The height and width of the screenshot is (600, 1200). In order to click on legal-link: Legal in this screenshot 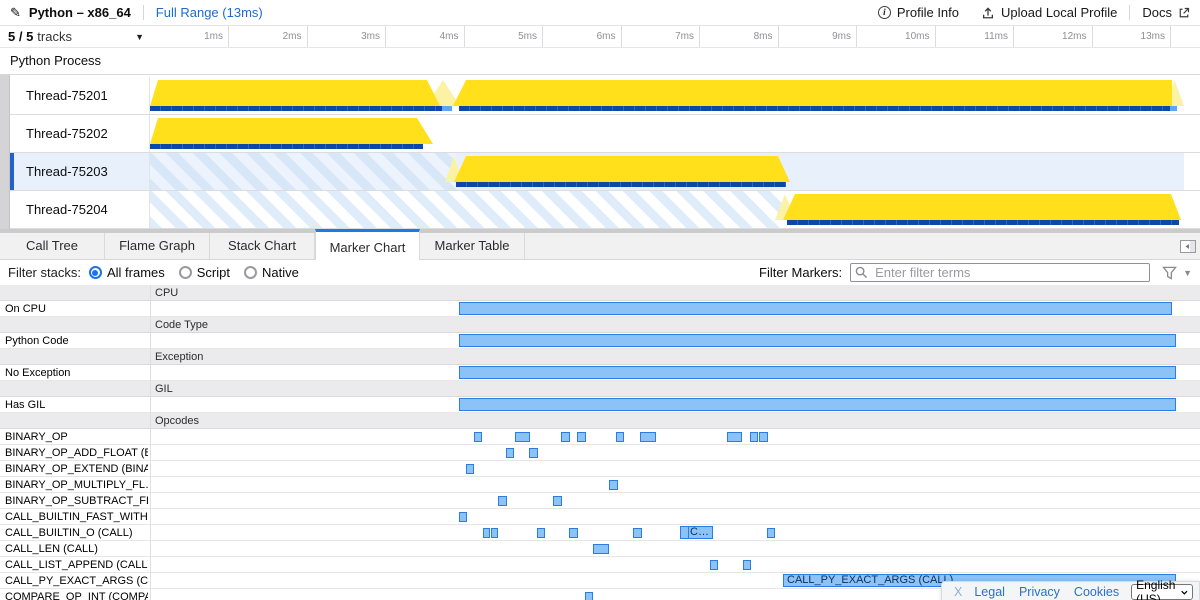, I will do `click(989, 592)`.